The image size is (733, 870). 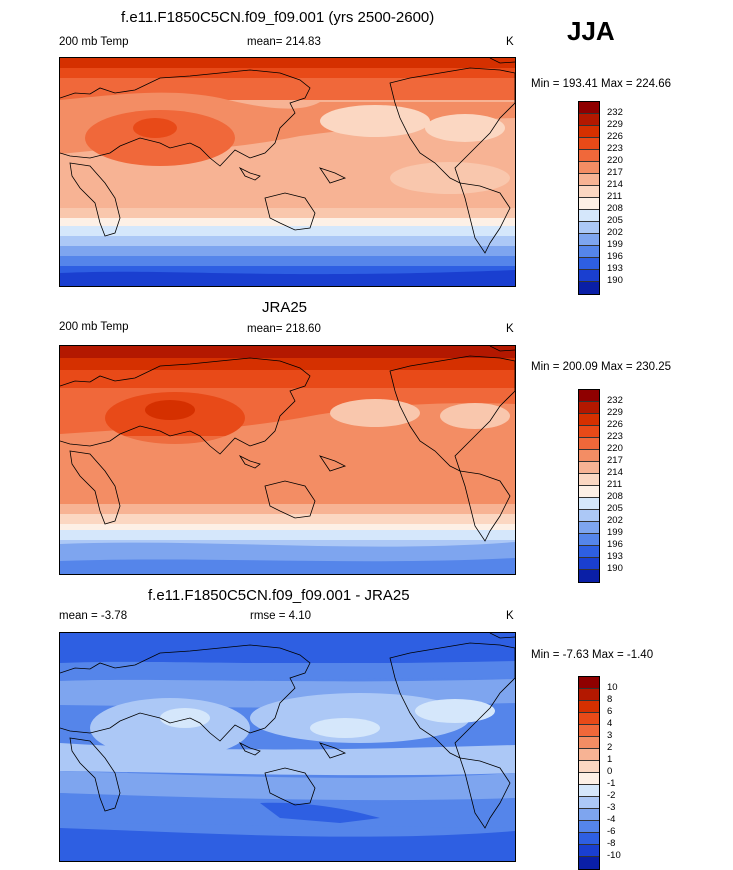 What do you see at coordinates (615, 184) in the screenshot?
I see `colorbar-tick-label: 214` at bounding box center [615, 184].